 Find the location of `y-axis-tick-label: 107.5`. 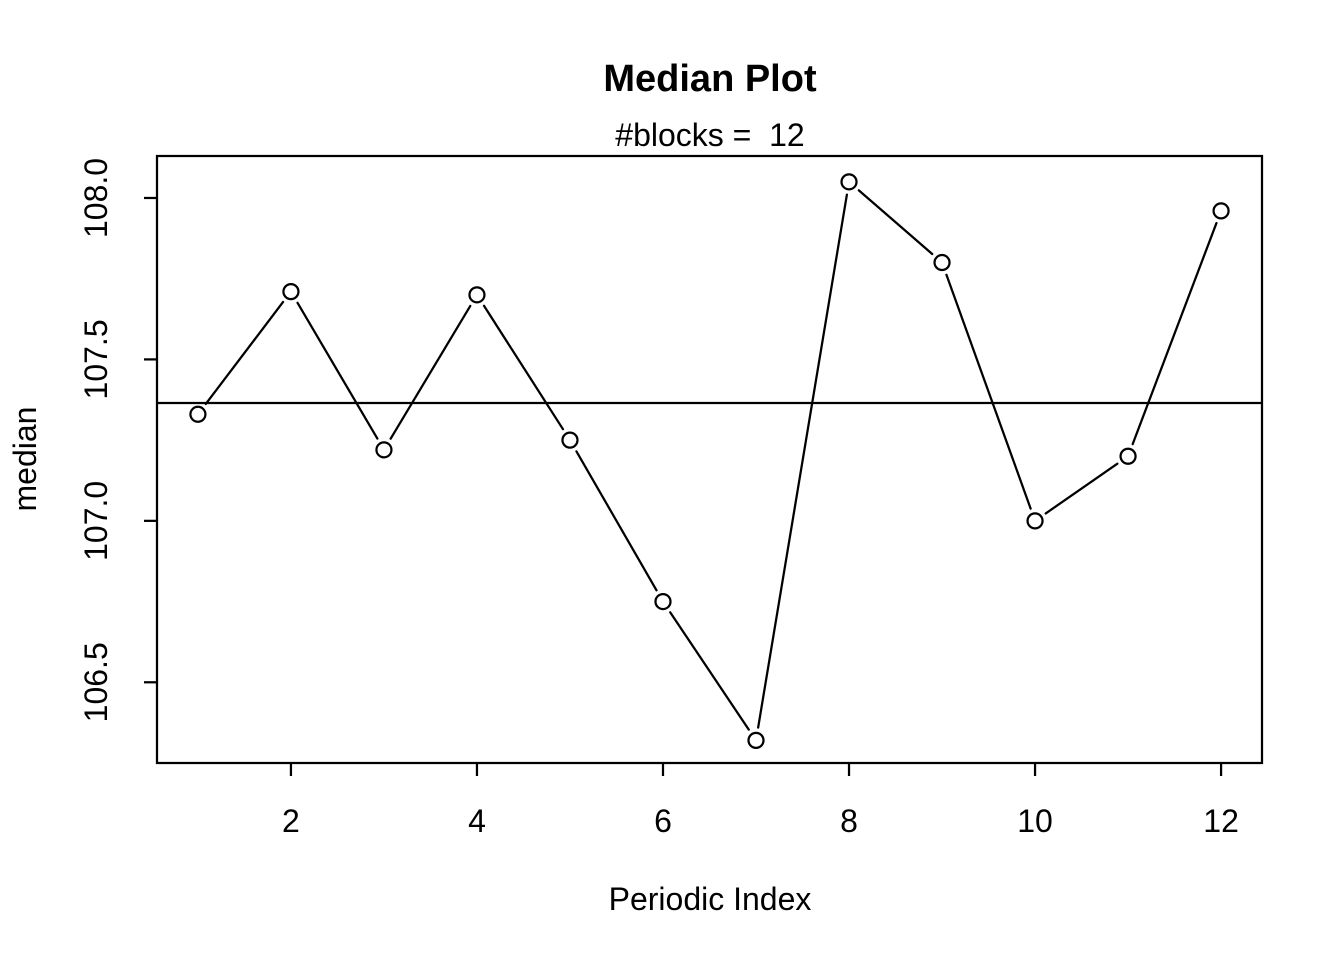

y-axis-tick-label: 107.5 is located at coordinates (96, 359).